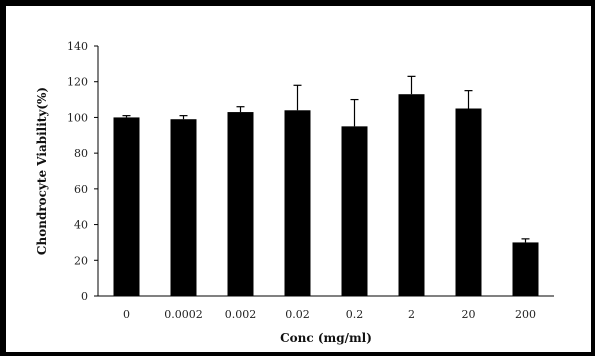 The width and height of the screenshot is (595, 356). I want to click on x-tick-label: 0, so click(126, 314).